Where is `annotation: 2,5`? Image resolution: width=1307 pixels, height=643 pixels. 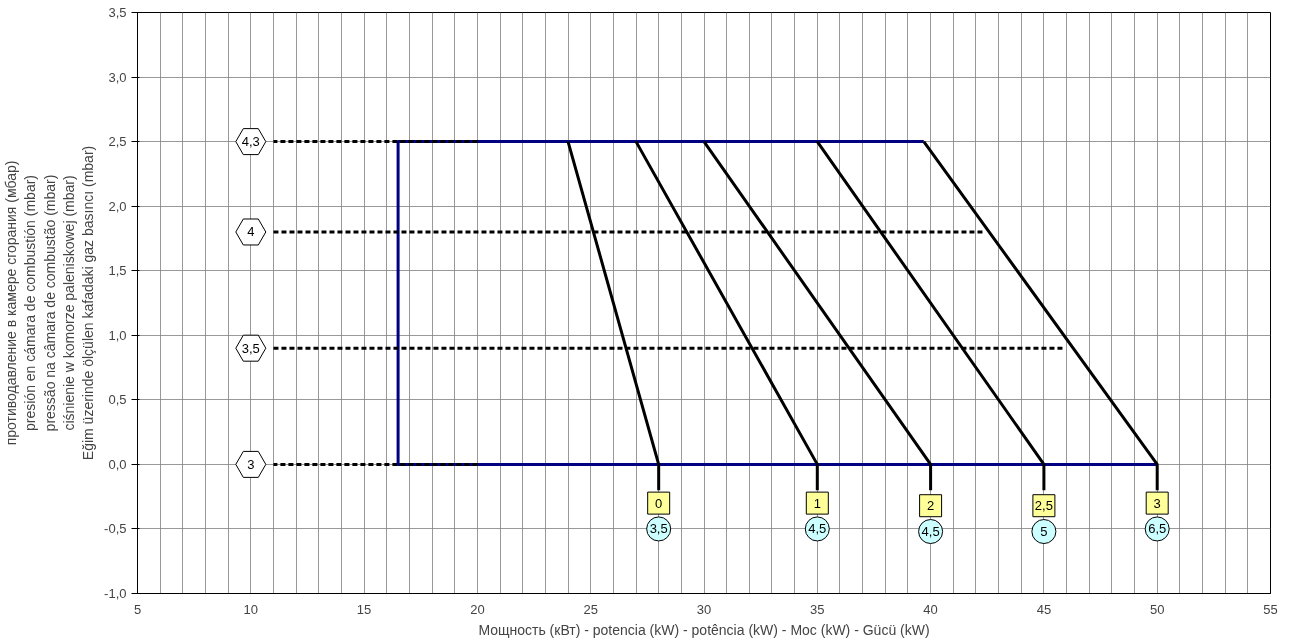
annotation: 2,5 is located at coordinates (1043, 506).